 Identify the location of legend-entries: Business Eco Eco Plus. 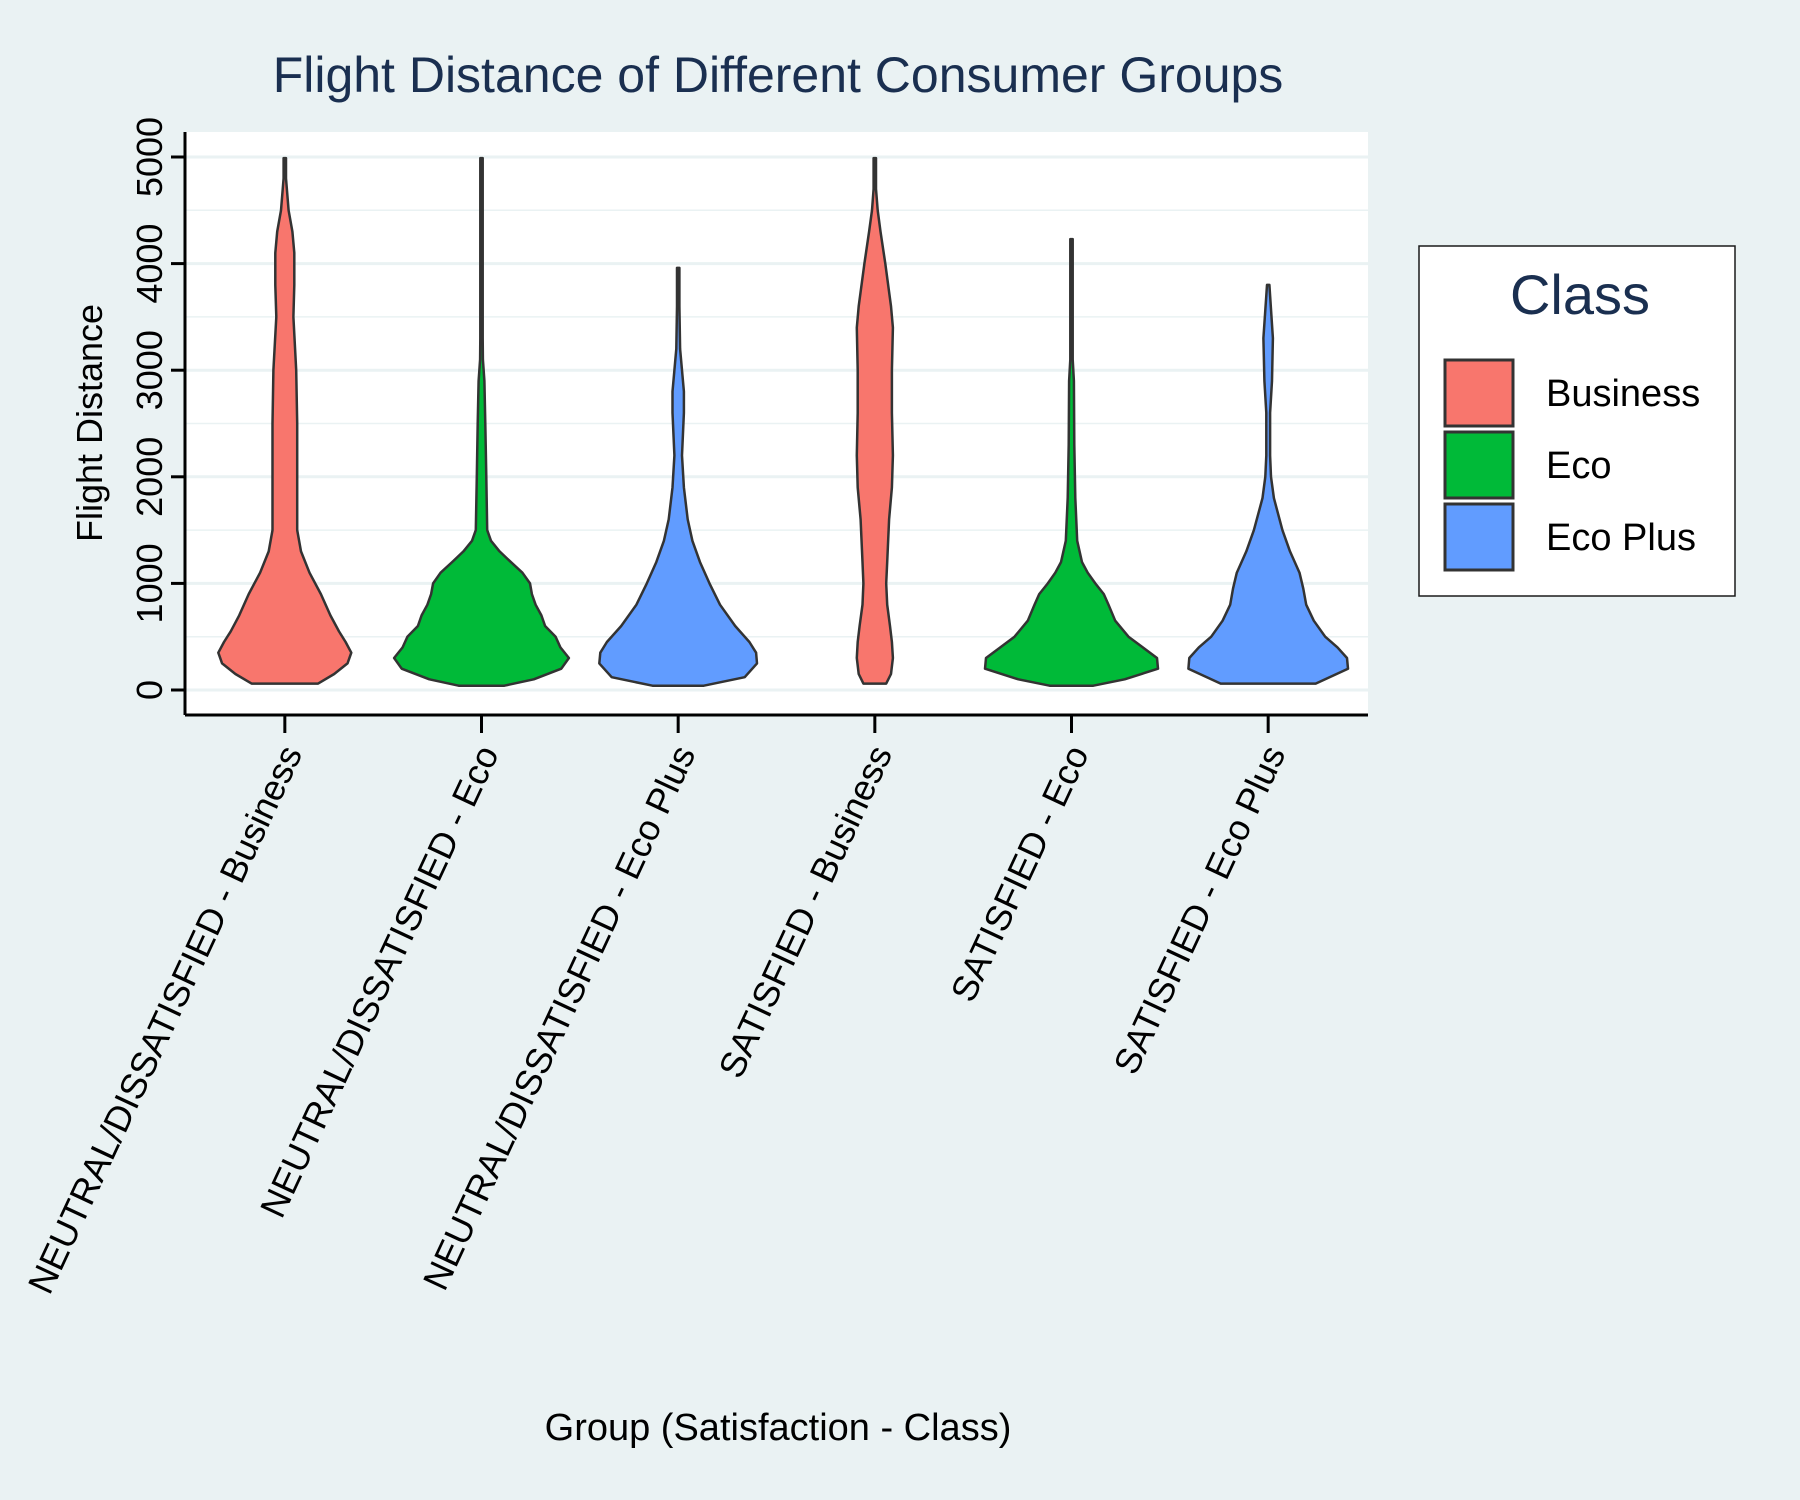
(1571, 465).